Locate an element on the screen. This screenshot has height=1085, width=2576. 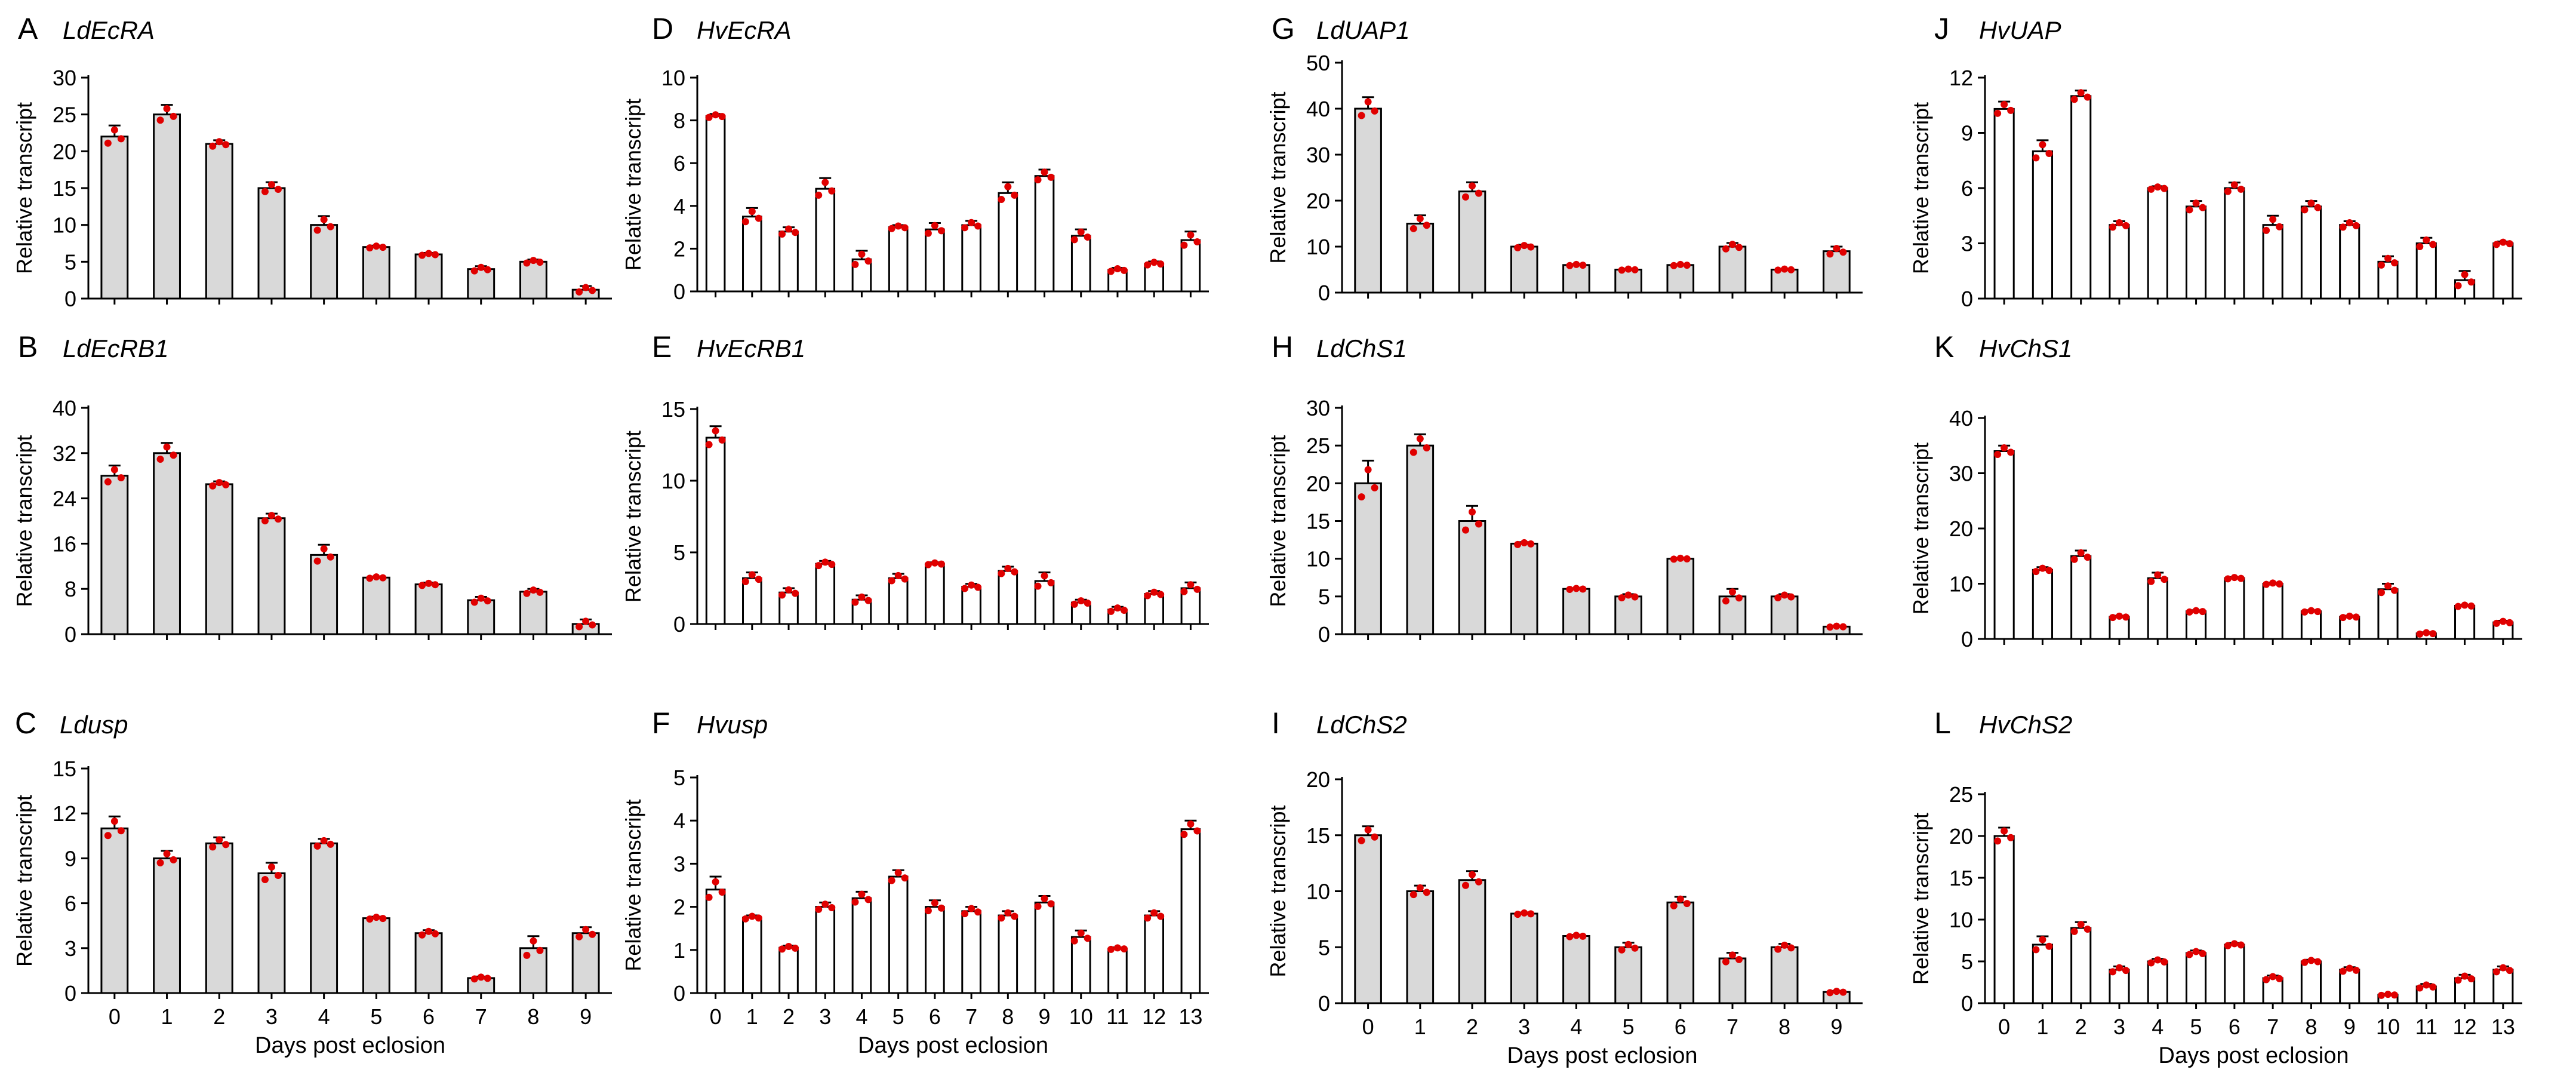
y-tick-label: 32 is located at coordinates (64, 453).